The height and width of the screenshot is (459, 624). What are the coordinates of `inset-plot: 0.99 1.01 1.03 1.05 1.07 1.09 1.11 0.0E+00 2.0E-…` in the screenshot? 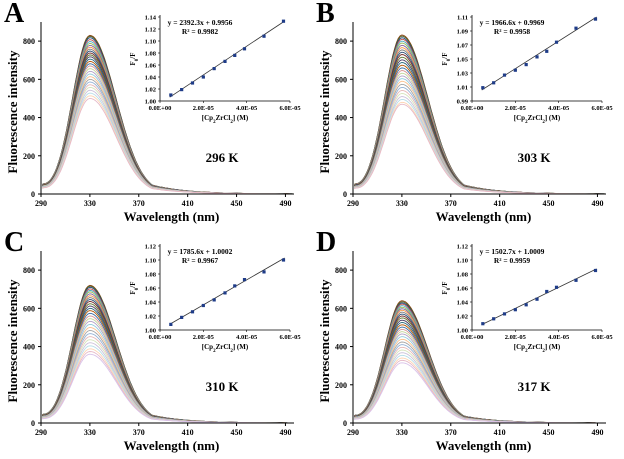 It's located at (527, 69).